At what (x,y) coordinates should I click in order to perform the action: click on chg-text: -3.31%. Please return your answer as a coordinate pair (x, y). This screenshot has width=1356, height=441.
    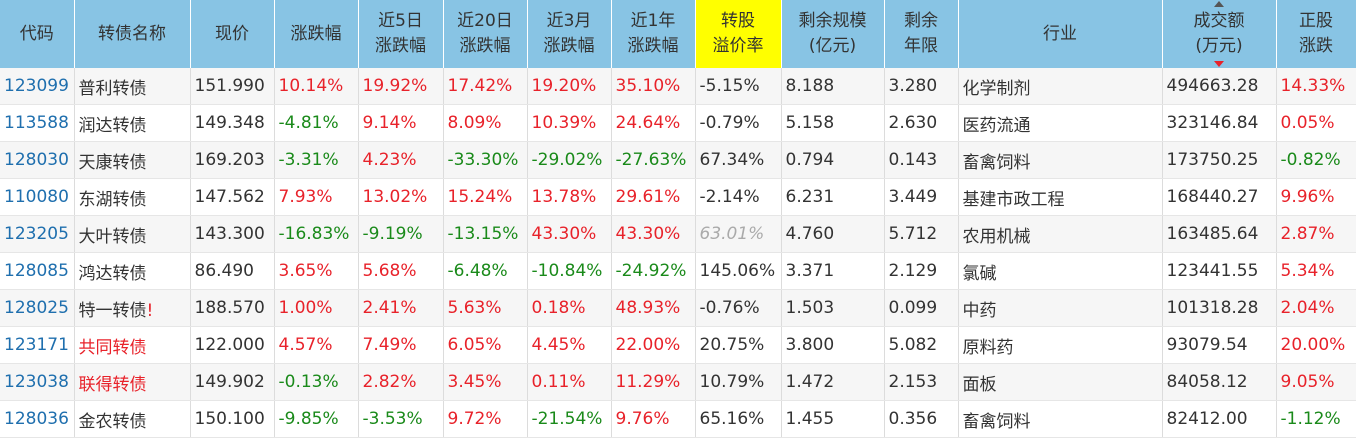
    Looking at the image, I should click on (308, 160).